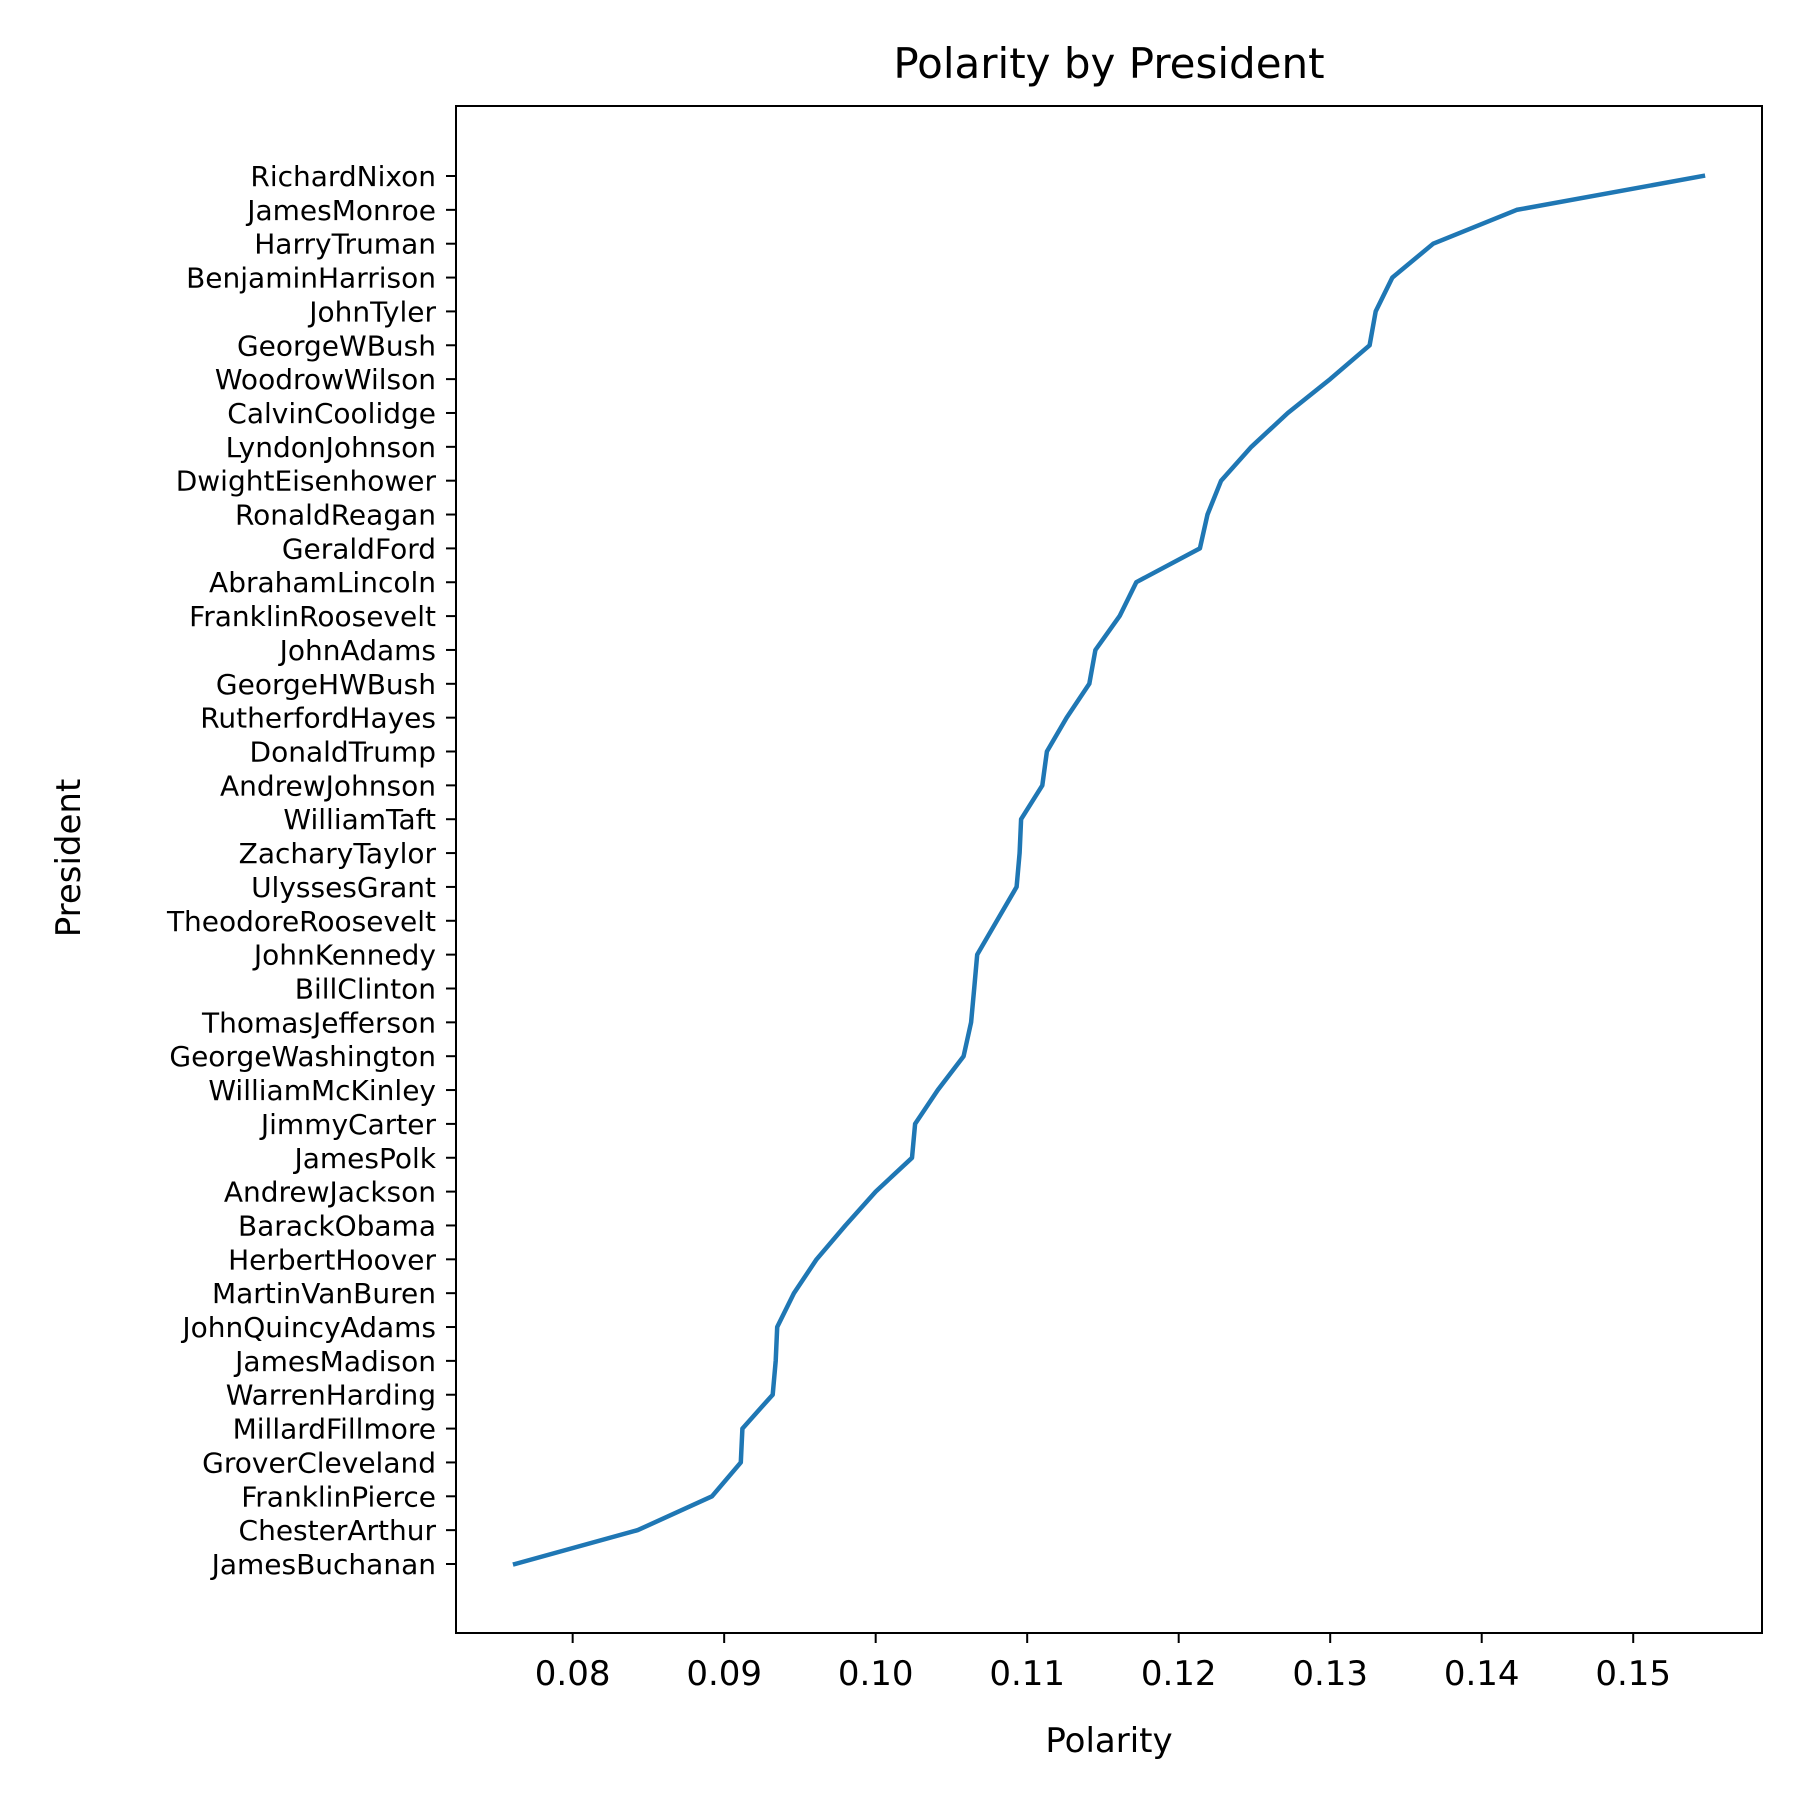 The height and width of the screenshot is (1800, 1800). Describe the element at coordinates (364, 1158) in the screenshot. I see `y-tick-label: JamesPolk` at that location.